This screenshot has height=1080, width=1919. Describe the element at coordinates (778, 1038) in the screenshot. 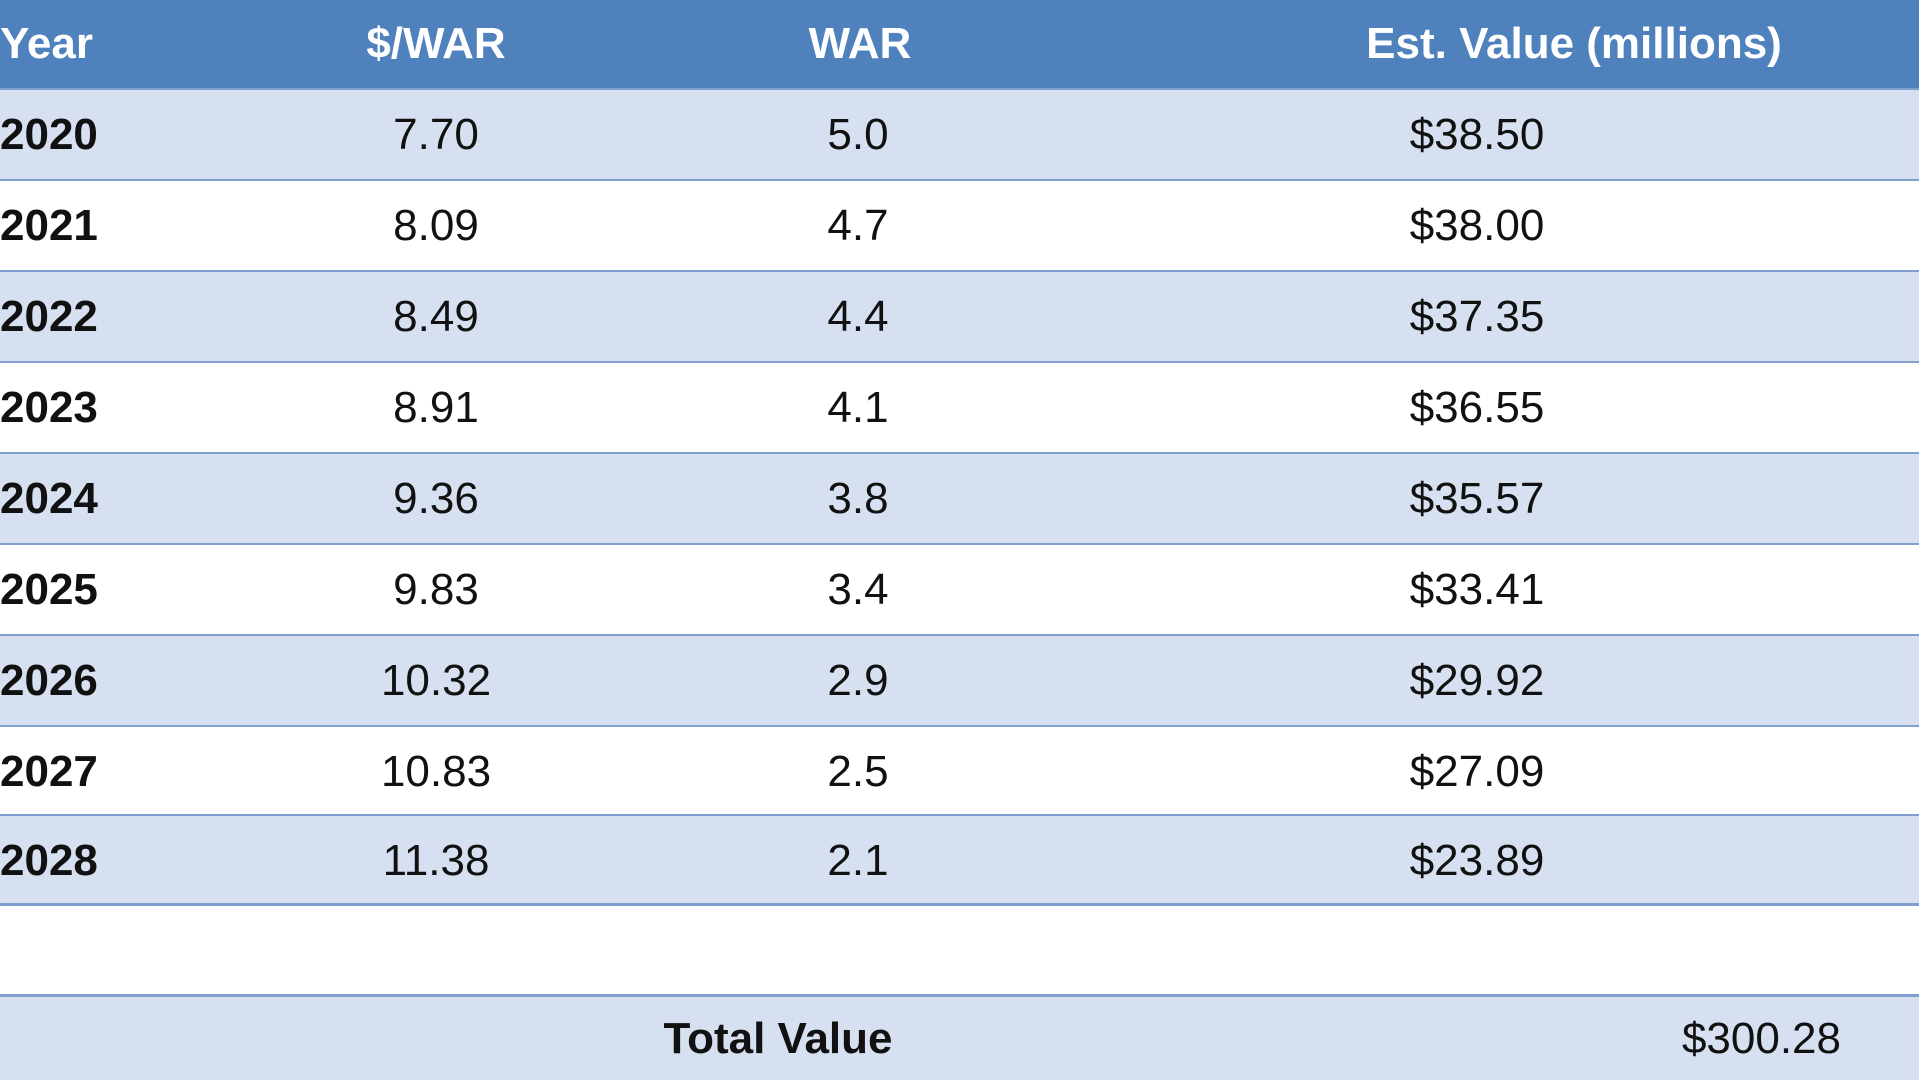

I see `total-label: Total Value` at that location.